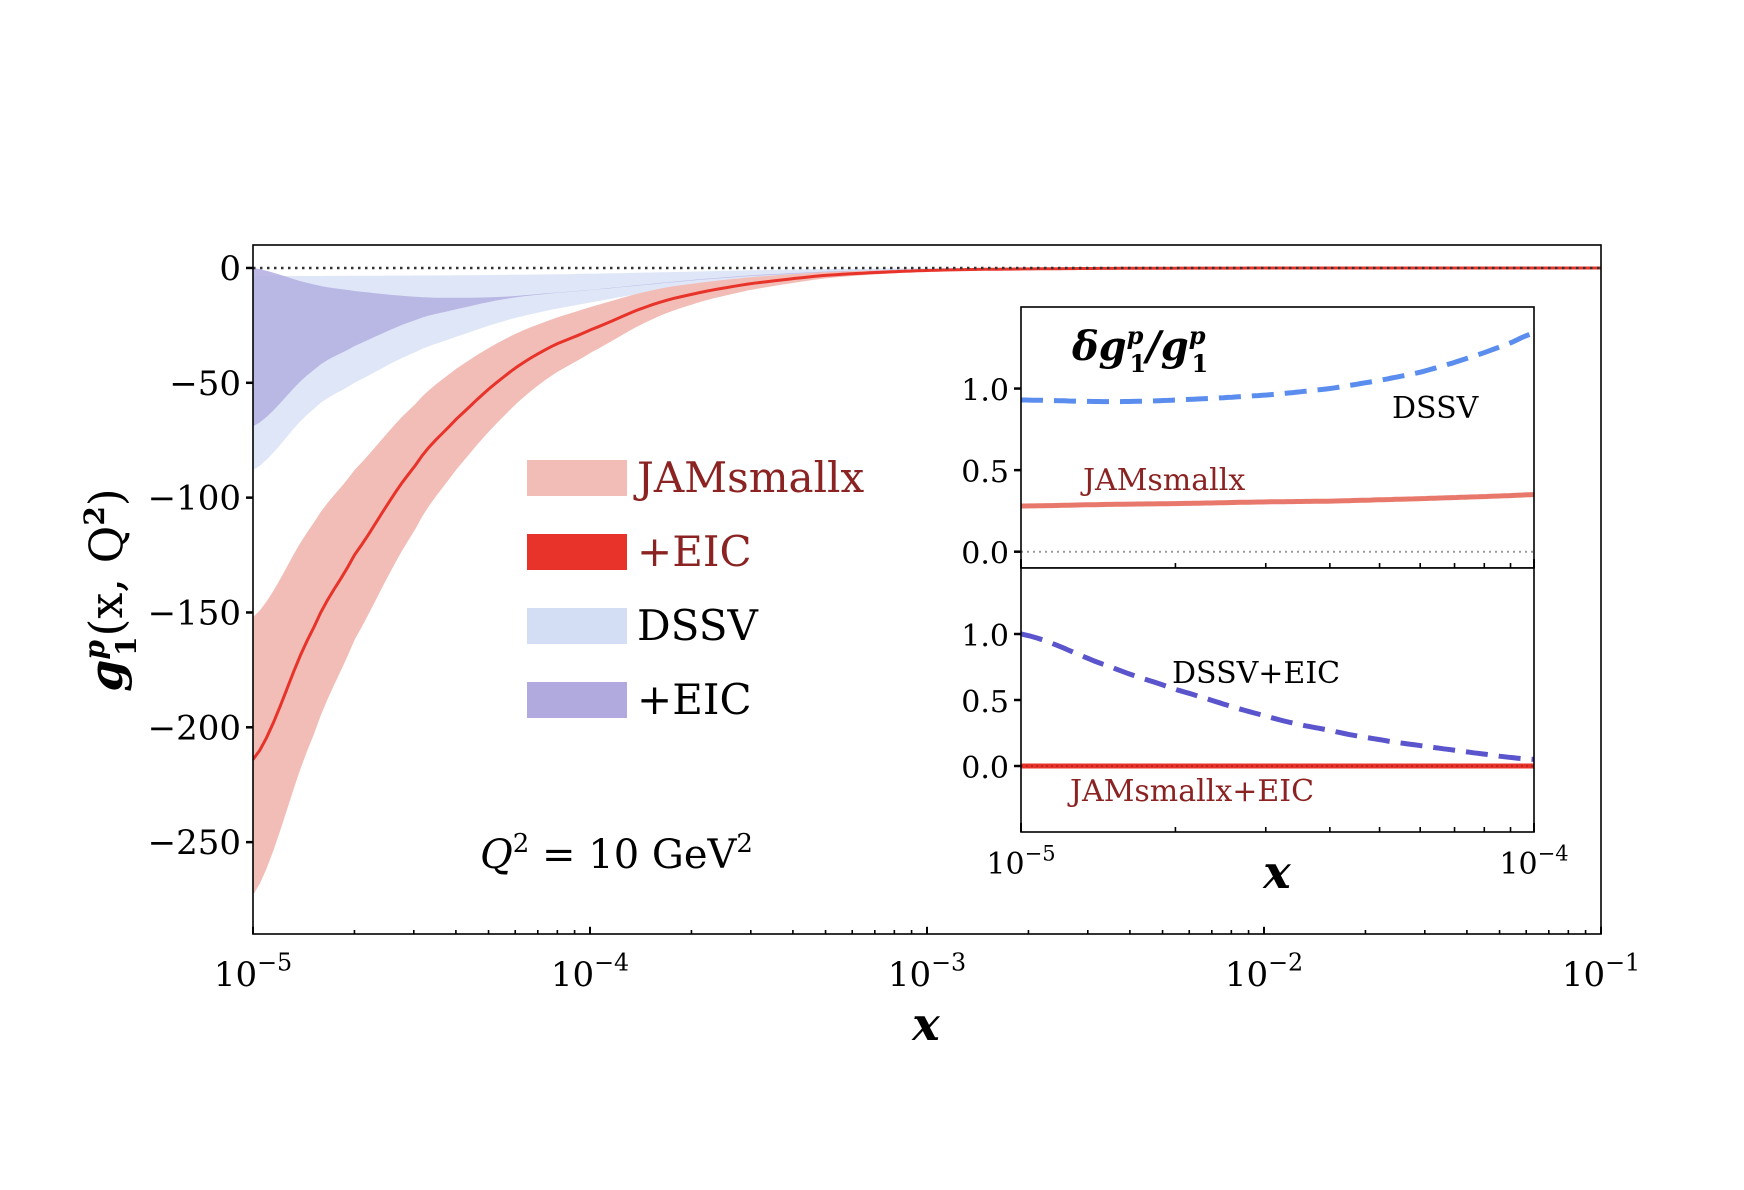 The image size is (1744, 1190). What do you see at coordinates (748, 477) in the screenshot?
I see `legend-label: JAMsmallx` at bounding box center [748, 477].